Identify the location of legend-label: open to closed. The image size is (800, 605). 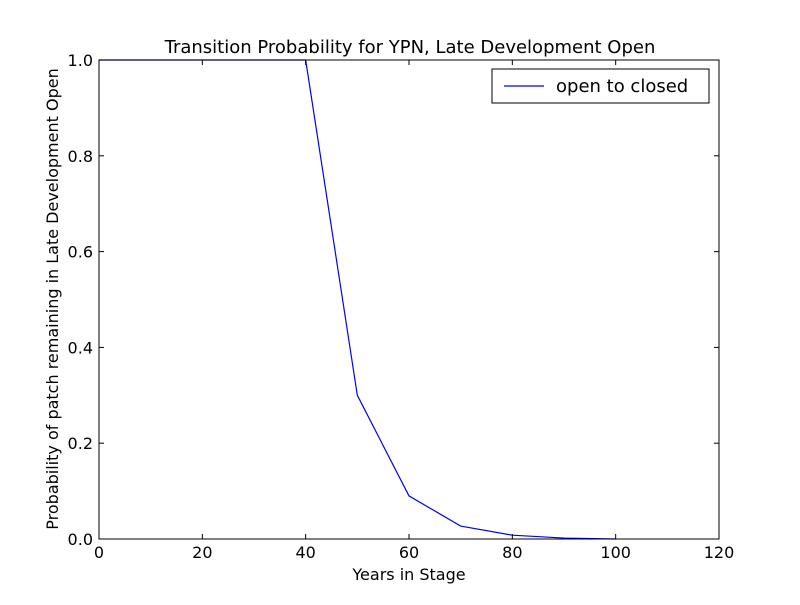
(622, 86).